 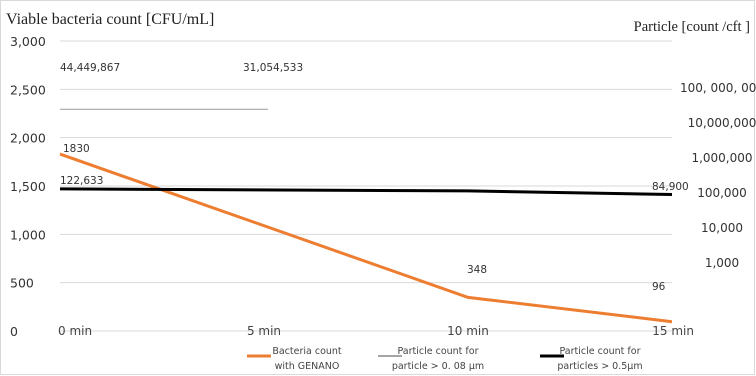 What do you see at coordinates (76, 149) in the screenshot?
I see `data-label: 1830` at bounding box center [76, 149].